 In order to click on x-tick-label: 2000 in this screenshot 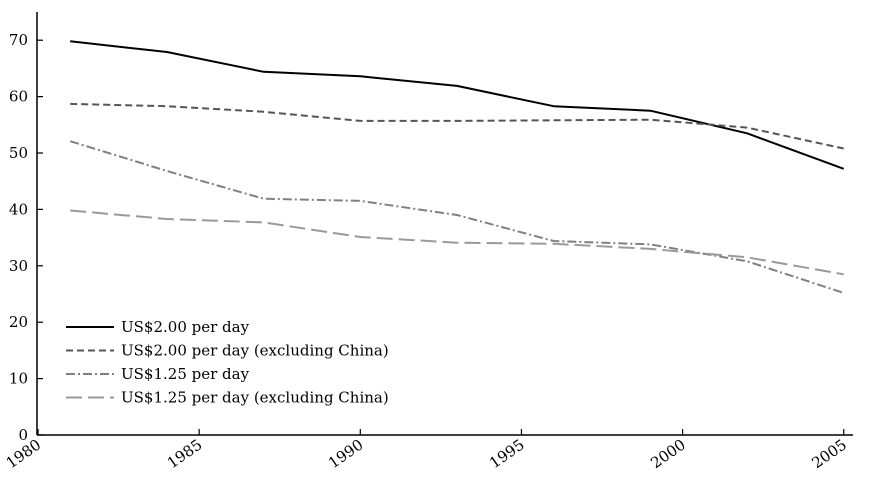, I will do `click(668, 454)`.